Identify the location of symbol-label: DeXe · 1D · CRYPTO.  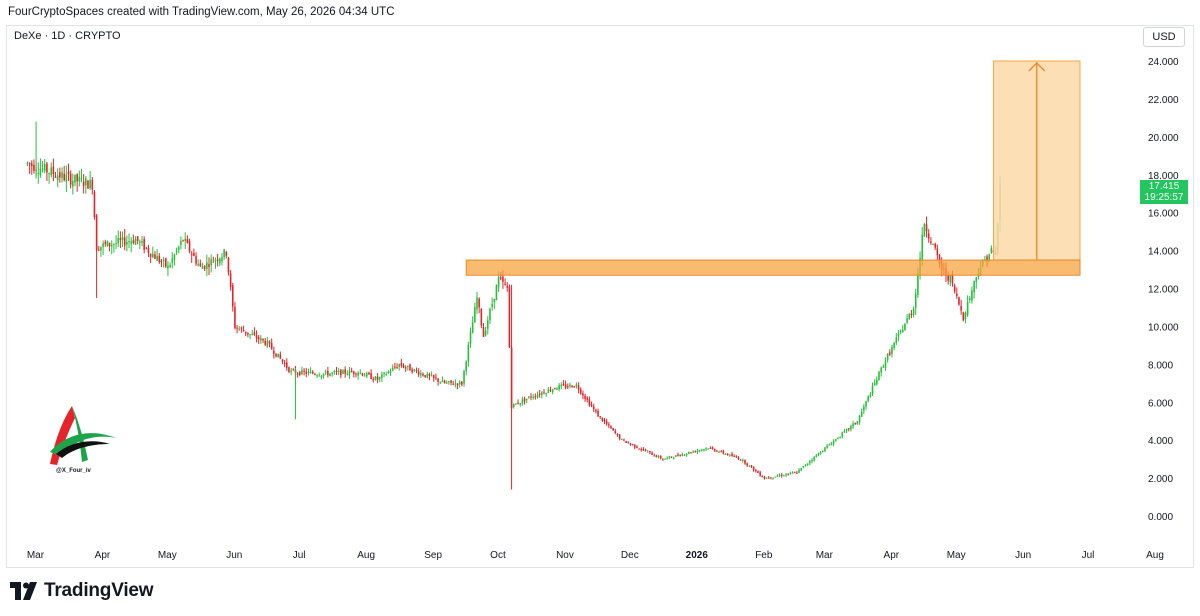
(67, 36).